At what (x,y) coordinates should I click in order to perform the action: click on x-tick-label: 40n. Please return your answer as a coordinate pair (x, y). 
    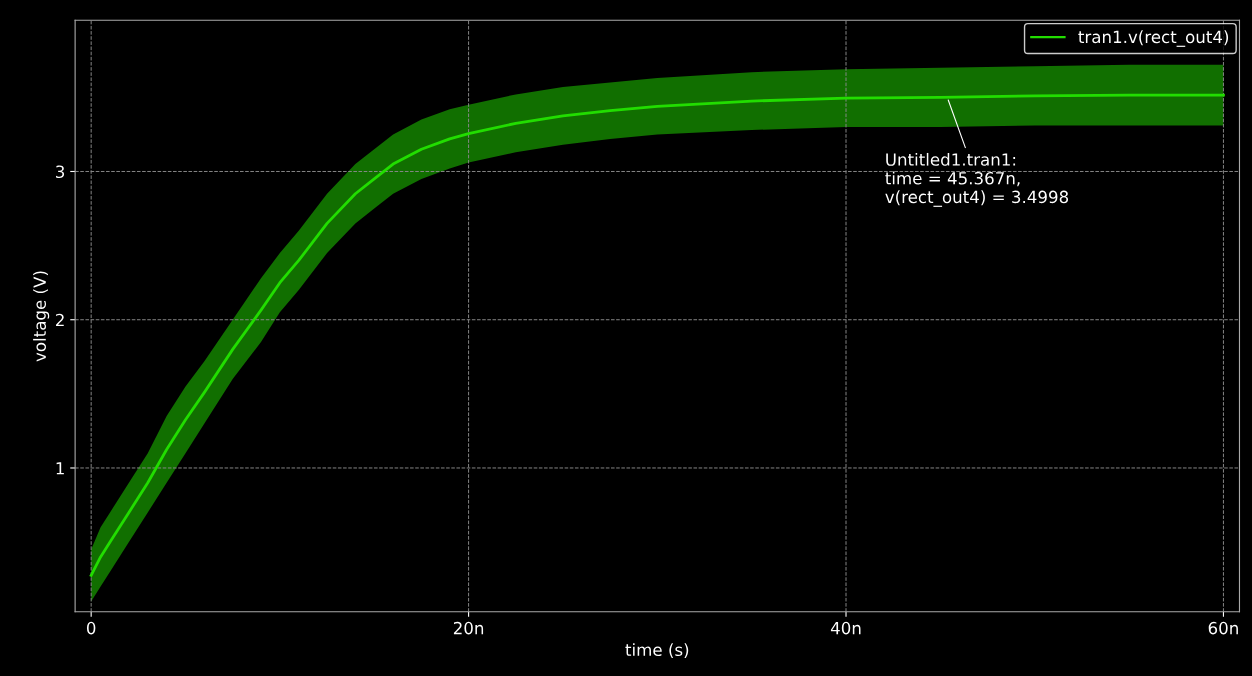
    Looking at the image, I should click on (845, 628).